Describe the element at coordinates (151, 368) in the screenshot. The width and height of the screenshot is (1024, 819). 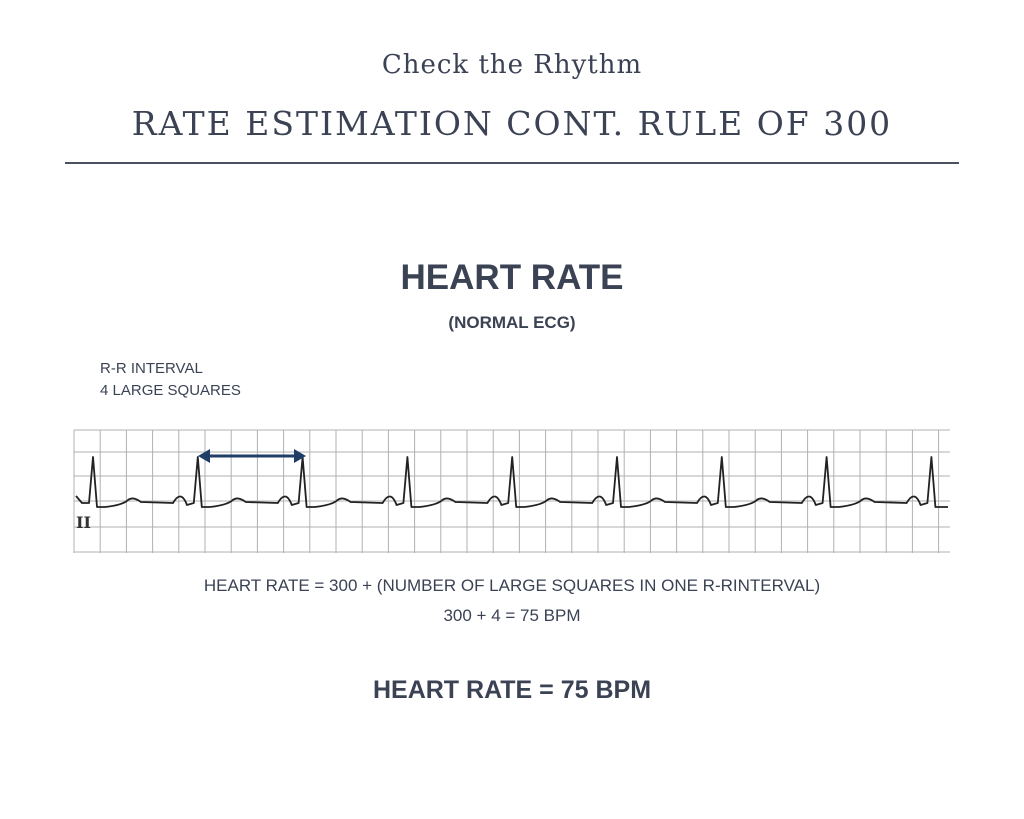
I see `interval-label-line1: R-R INTERVAL` at that location.